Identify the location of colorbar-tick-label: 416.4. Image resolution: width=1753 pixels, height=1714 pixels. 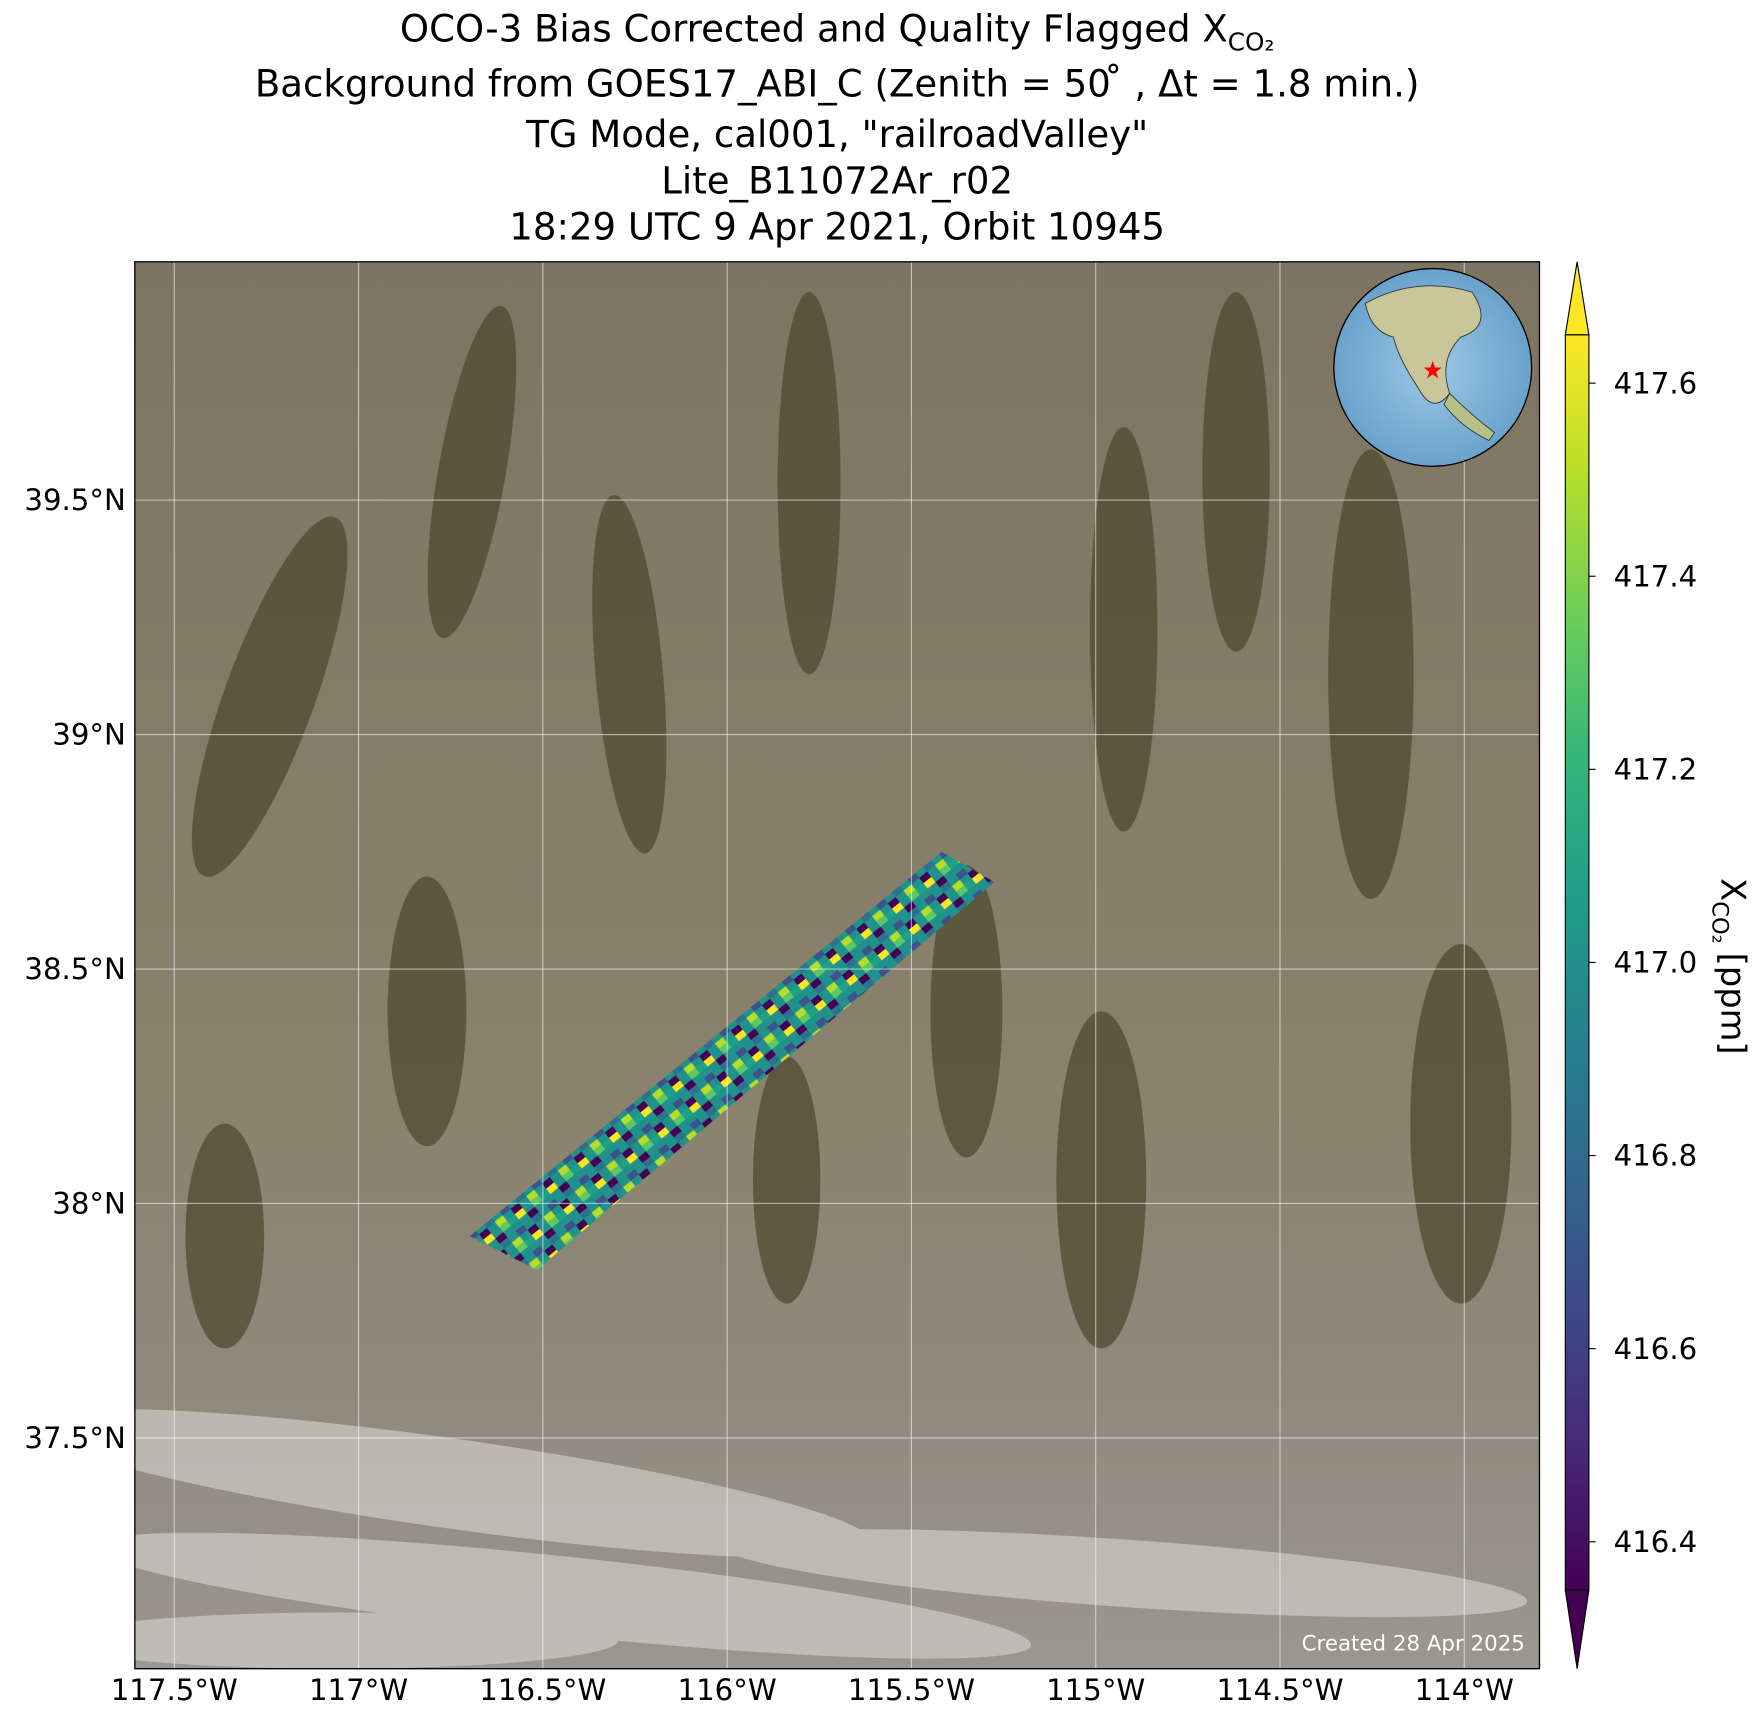
(1656, 1542).